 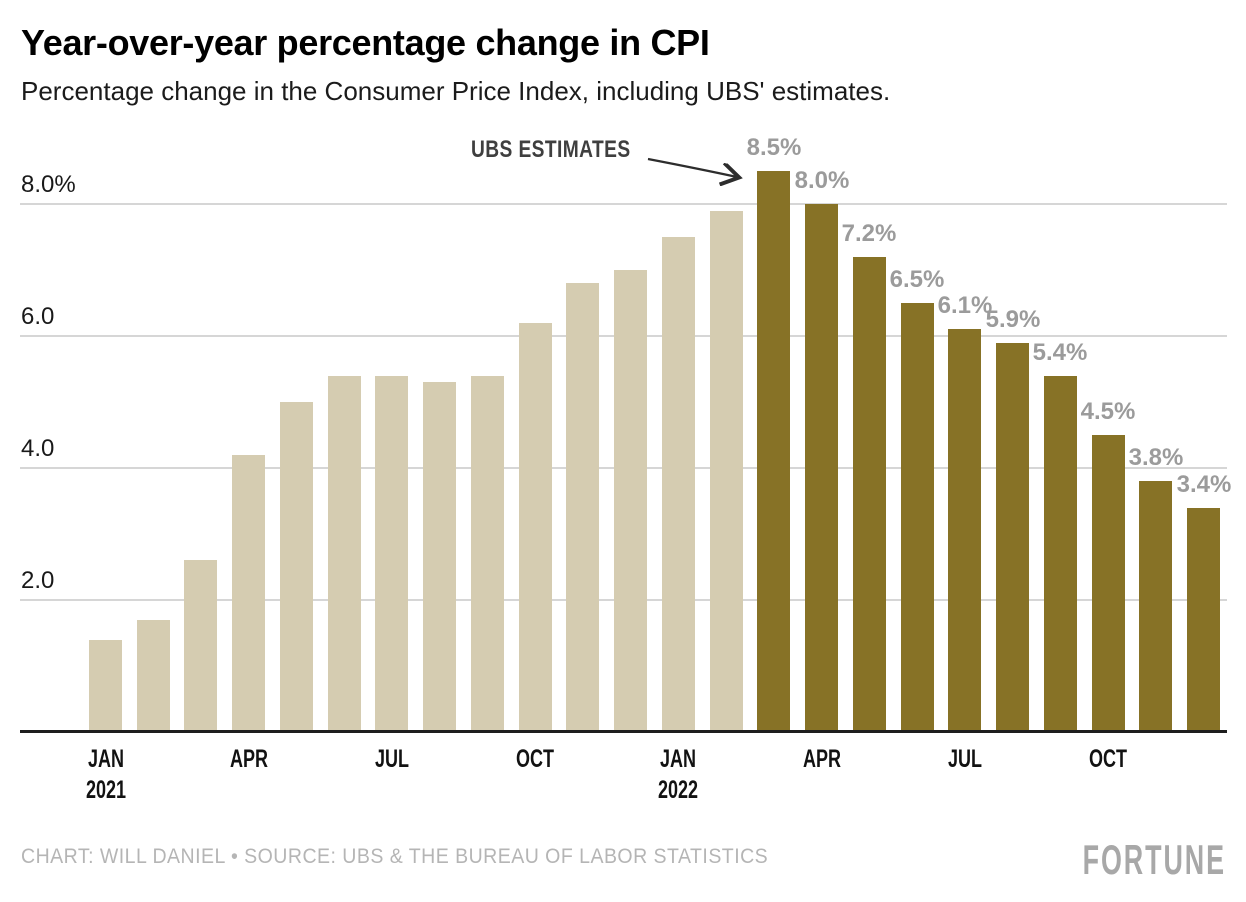 What do you see at coordinates (487, 554) in the screenshot?
I see `bar-sep-2021` at bounding box center [487, 554].